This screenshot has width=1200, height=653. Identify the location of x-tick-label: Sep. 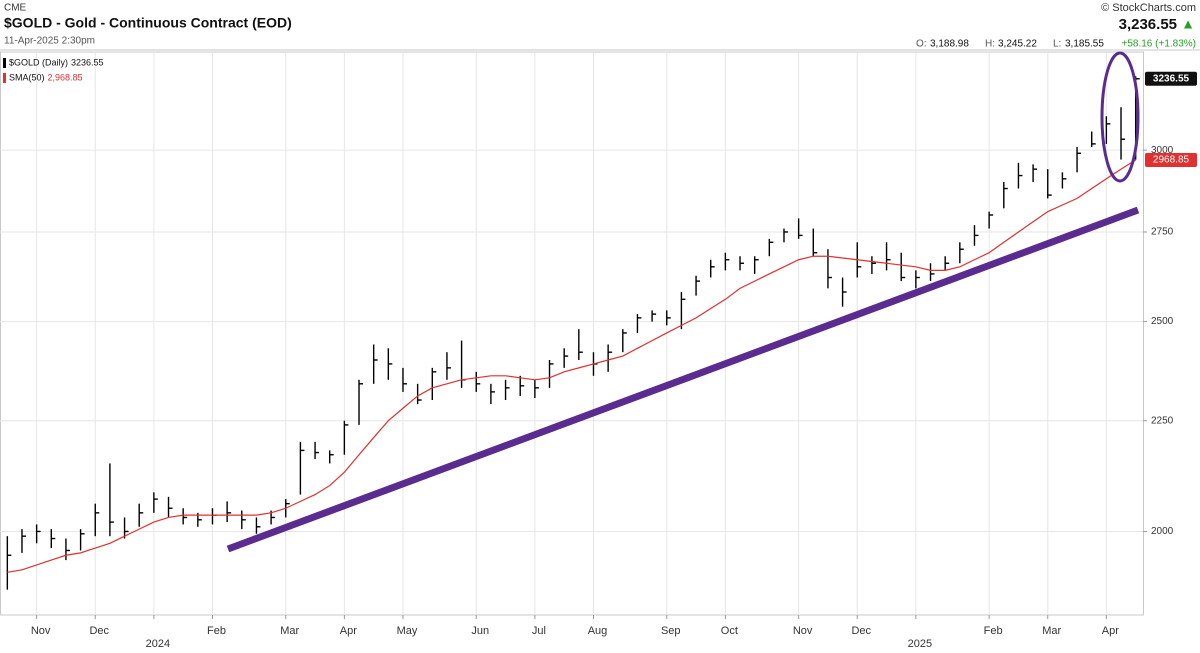
(671, 631).